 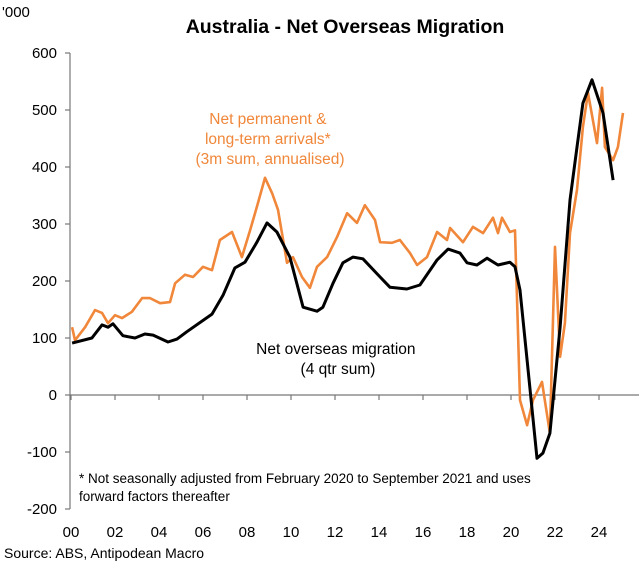 I want to click on black-series-label: Net overseas migration (4 qtr sum), so click(x=338, y=359).